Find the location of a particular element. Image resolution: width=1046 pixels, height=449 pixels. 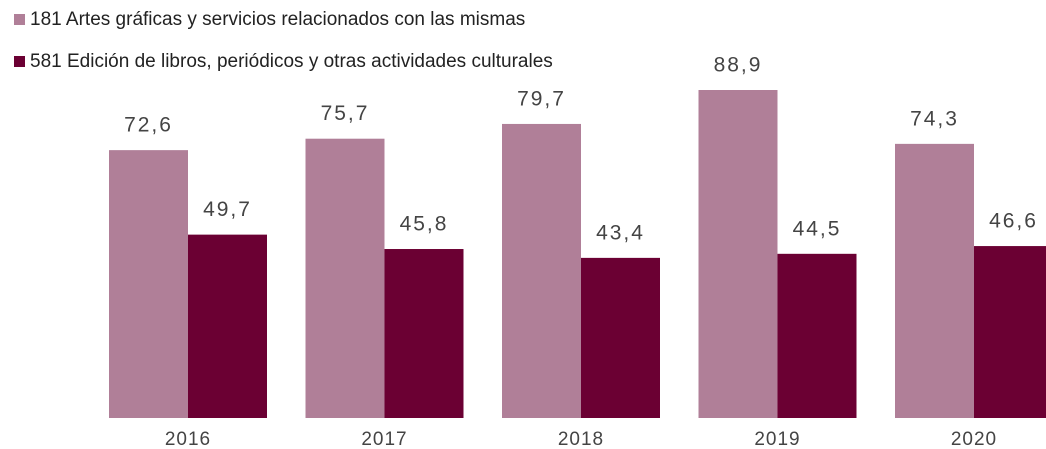

value-label: 46,6 is located at coordinates (1013, 221).